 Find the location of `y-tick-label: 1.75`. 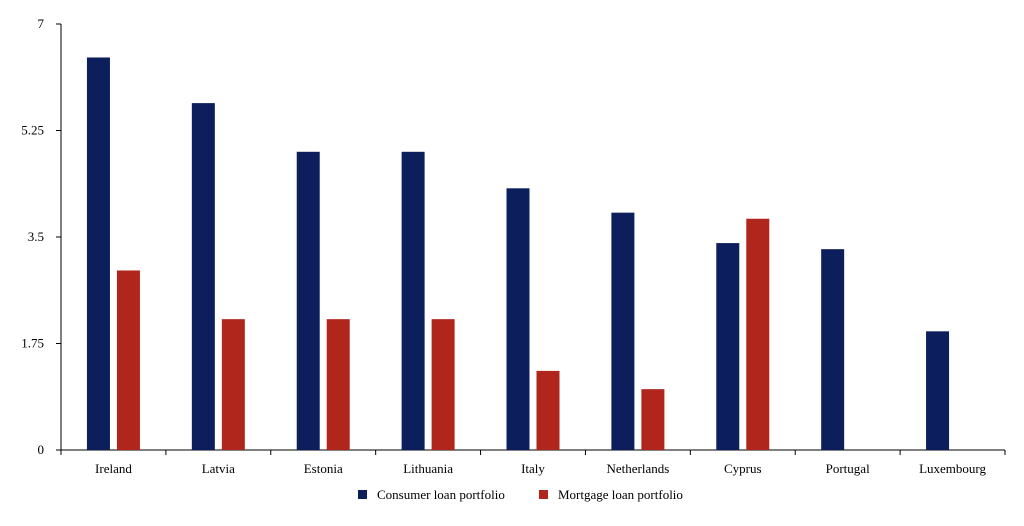

y-tick-label: 1.75 is located at coordinates (32, 343).